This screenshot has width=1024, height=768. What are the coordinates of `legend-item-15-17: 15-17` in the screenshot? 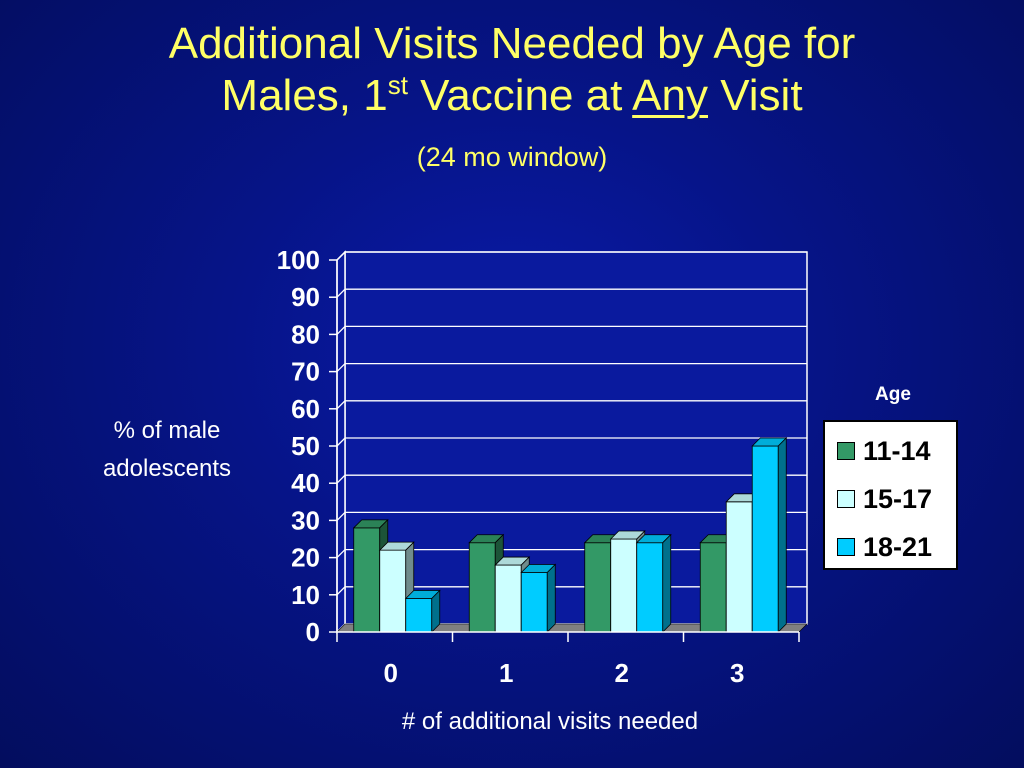 It's located at (884, 499).